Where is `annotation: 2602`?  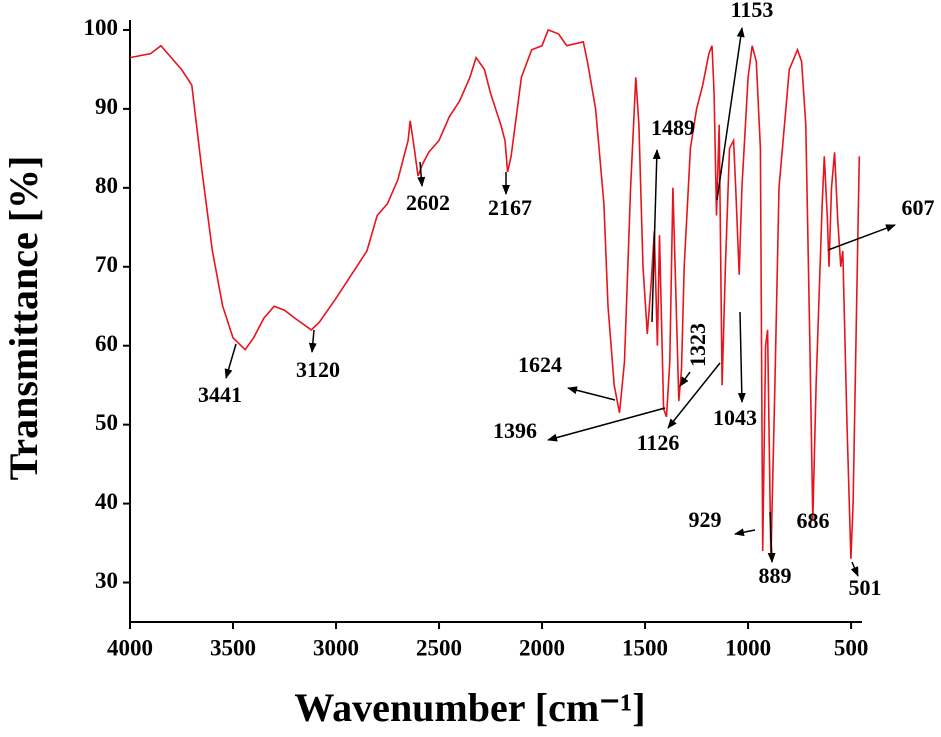
annotation: 2602 is located at coordinates (428, 202).